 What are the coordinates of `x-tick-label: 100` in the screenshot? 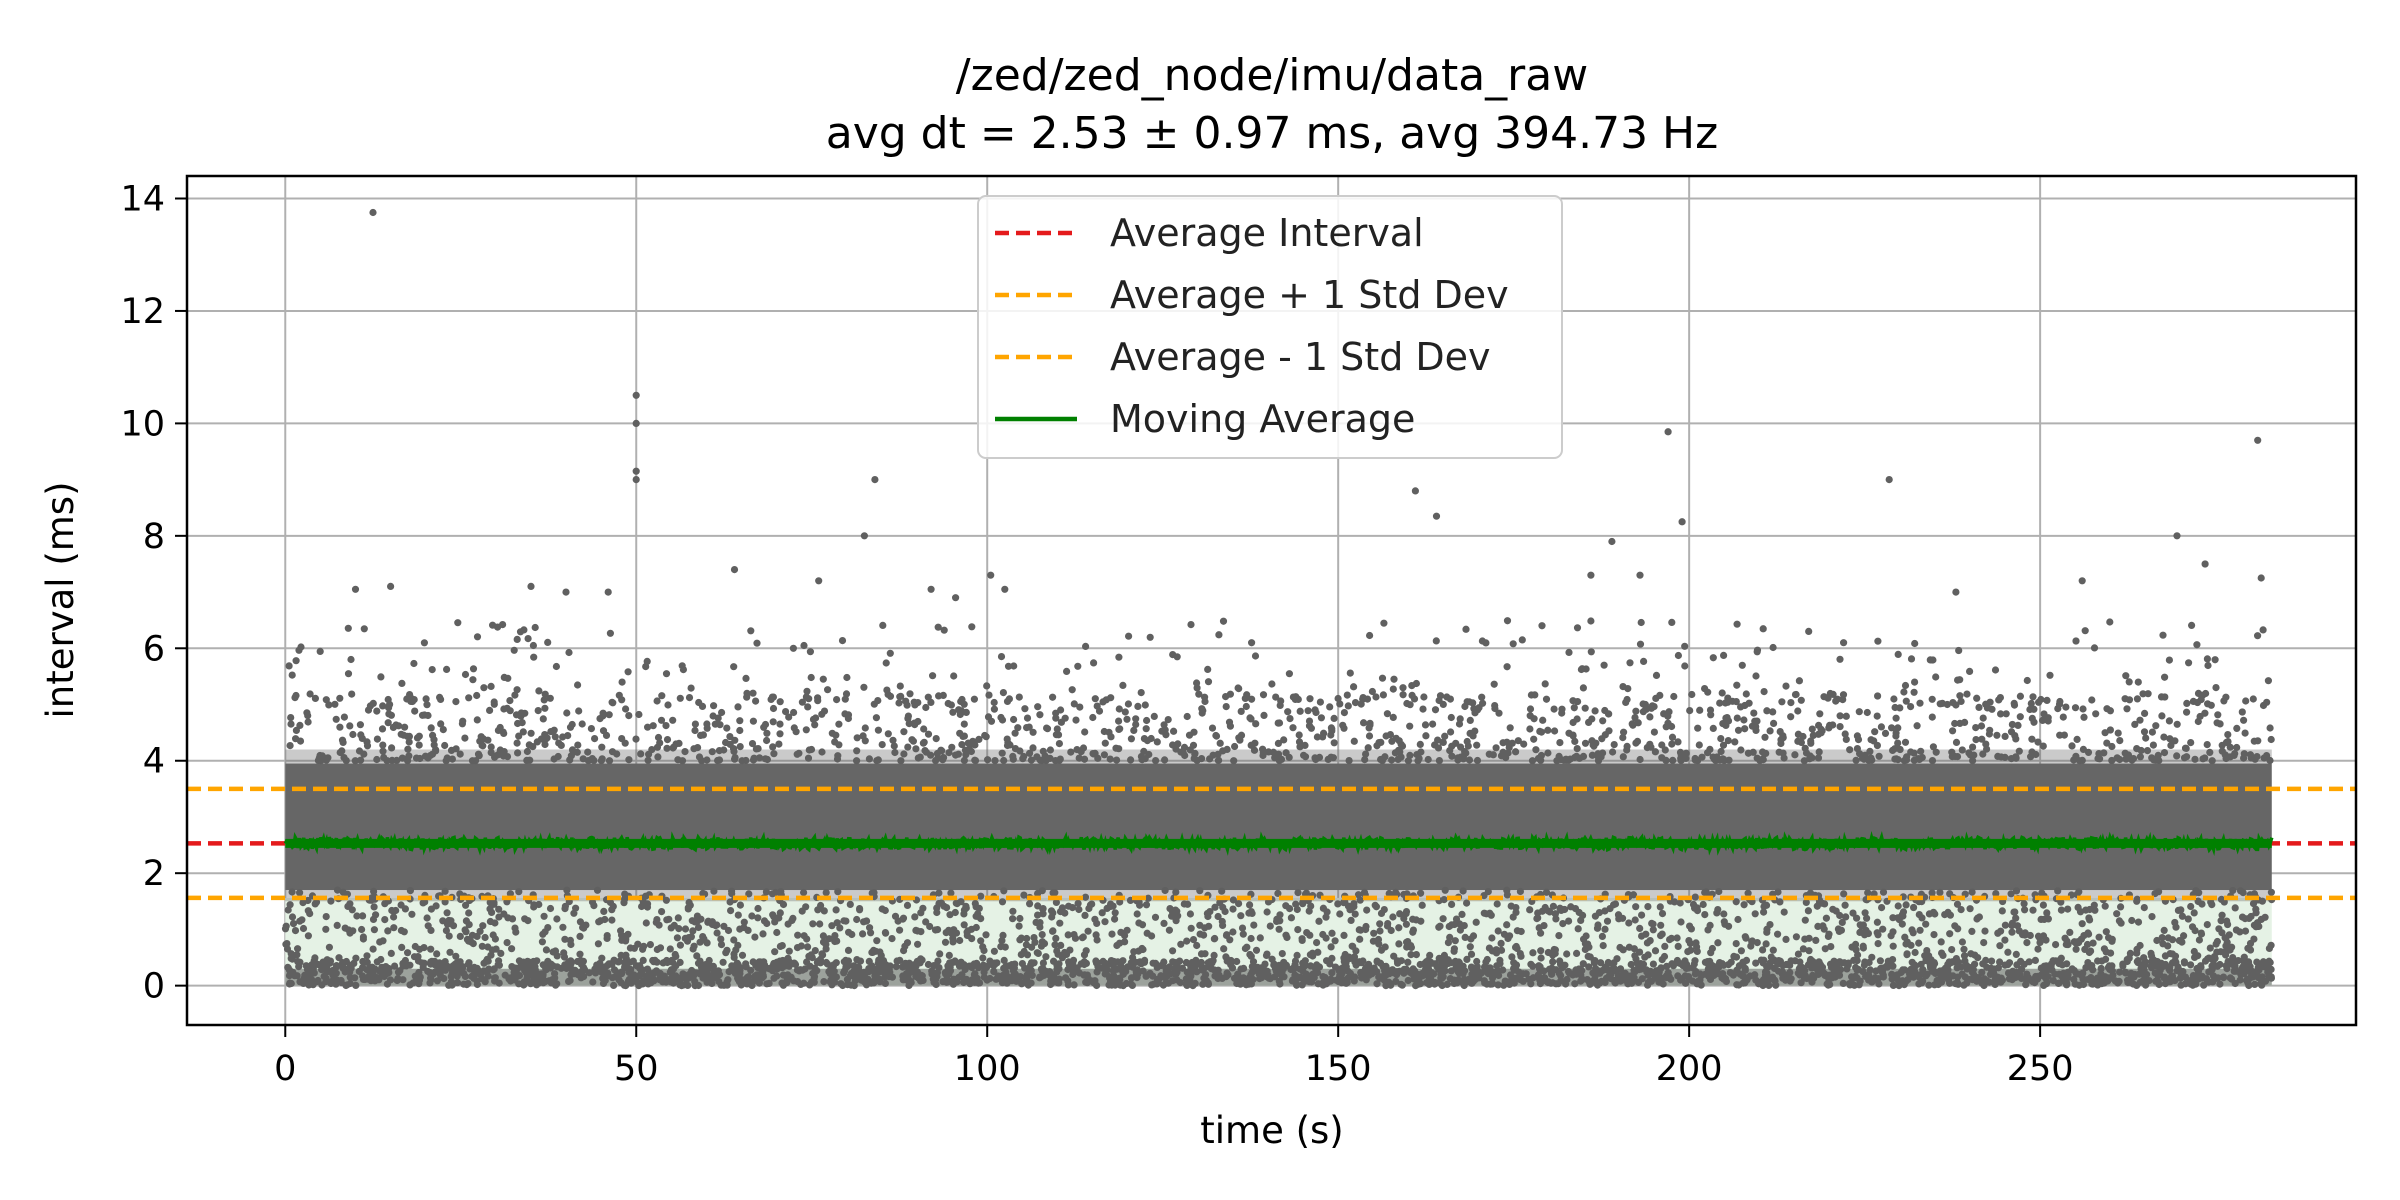 It's located at (987, 1069).